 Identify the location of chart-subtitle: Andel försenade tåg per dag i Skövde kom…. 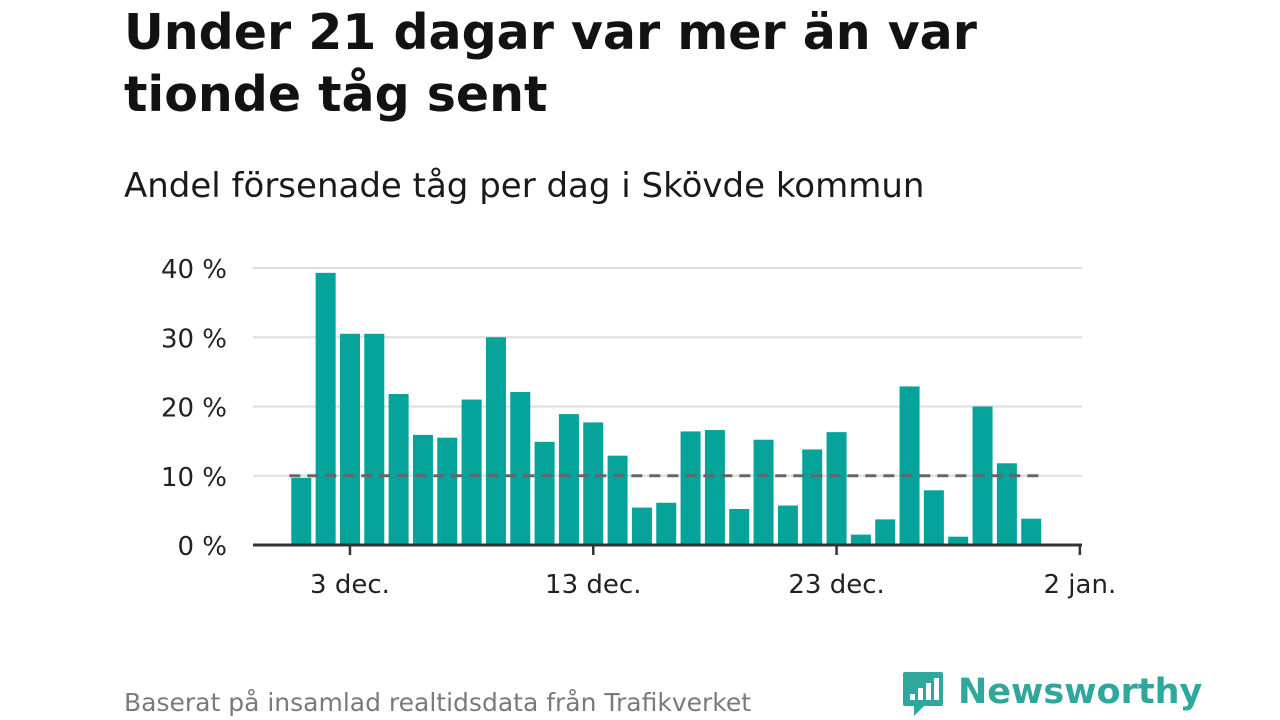
(524, 186).